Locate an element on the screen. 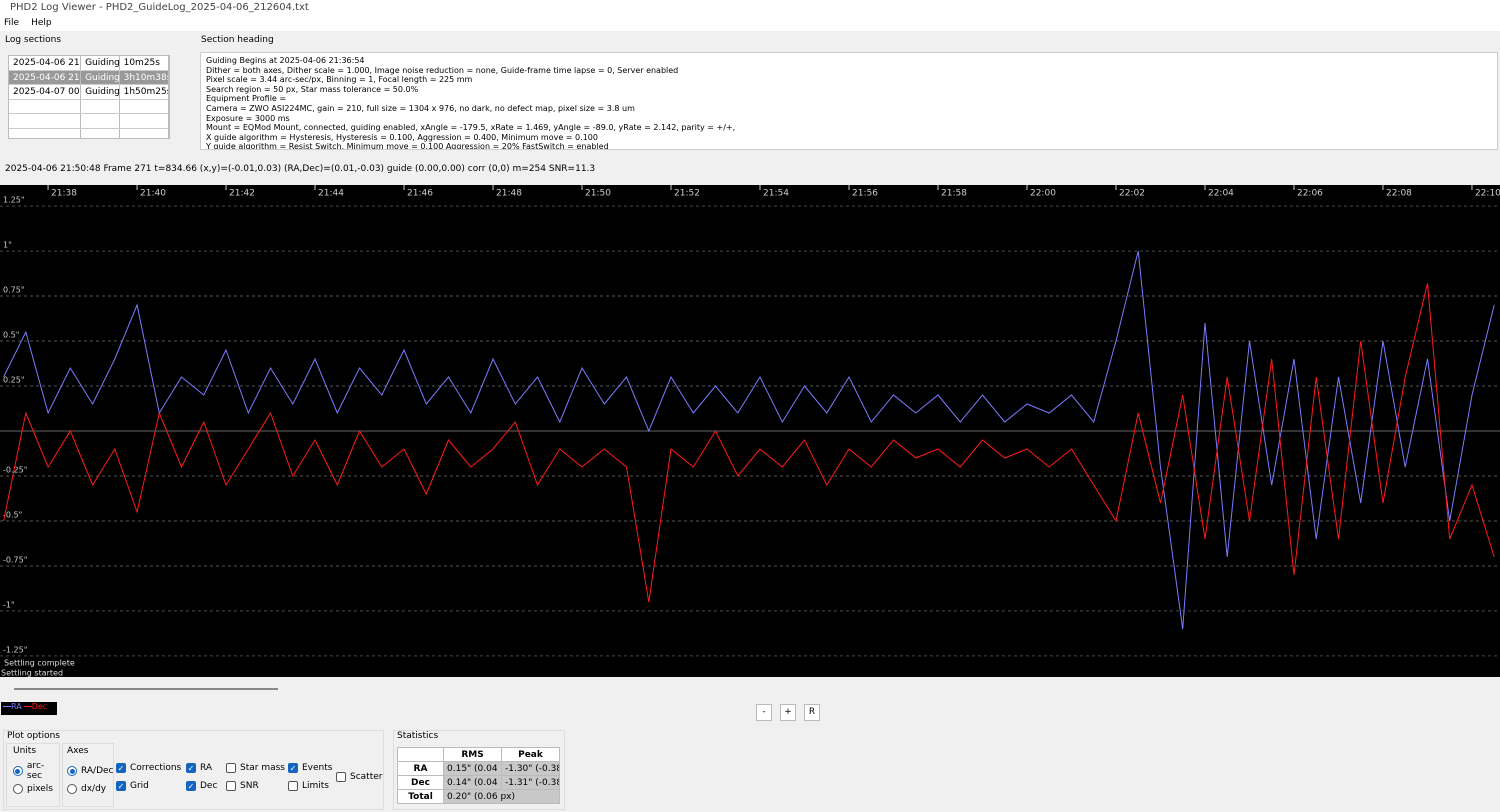  checkbox-label: Star mass is located at coordinates (262, 768).